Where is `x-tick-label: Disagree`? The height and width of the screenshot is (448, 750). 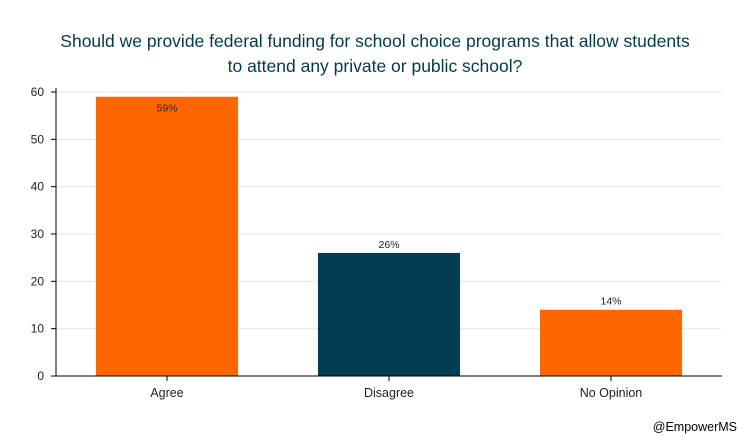 x-tick-label: Disagree is located at coordinates (389, 393).